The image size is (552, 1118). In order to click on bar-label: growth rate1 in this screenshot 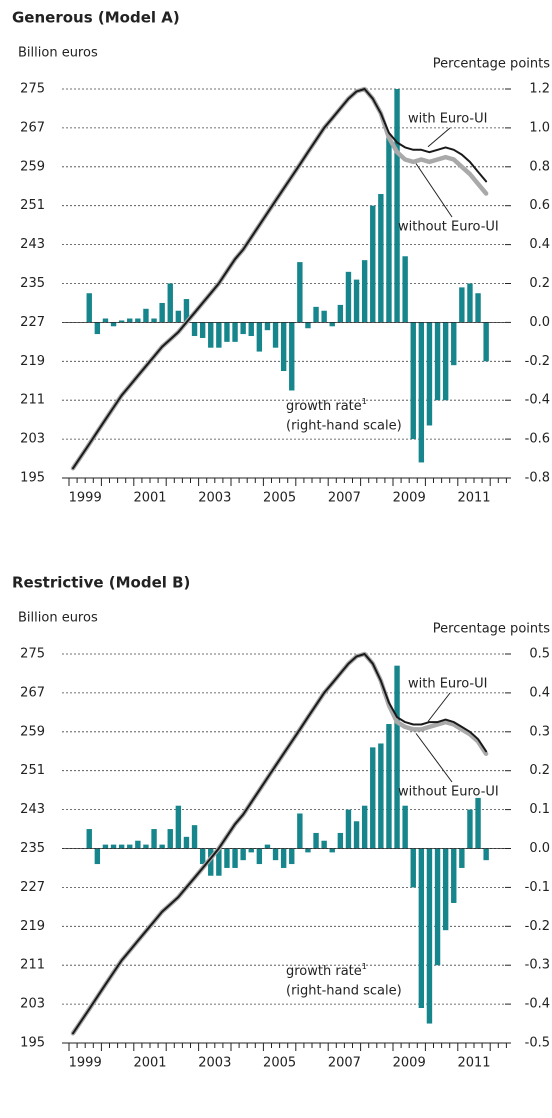, I will do `click(326, 405)`.